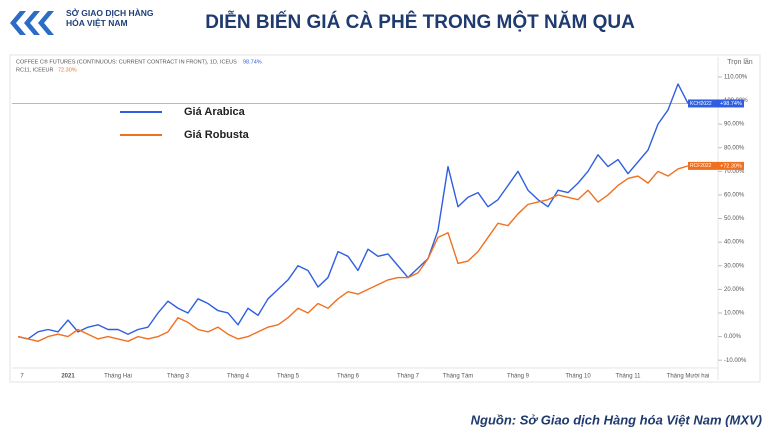 The height and width of the screenshot is (438, 770). I want to click on series-header: RC11, ICEEUR, so click(35, 70).